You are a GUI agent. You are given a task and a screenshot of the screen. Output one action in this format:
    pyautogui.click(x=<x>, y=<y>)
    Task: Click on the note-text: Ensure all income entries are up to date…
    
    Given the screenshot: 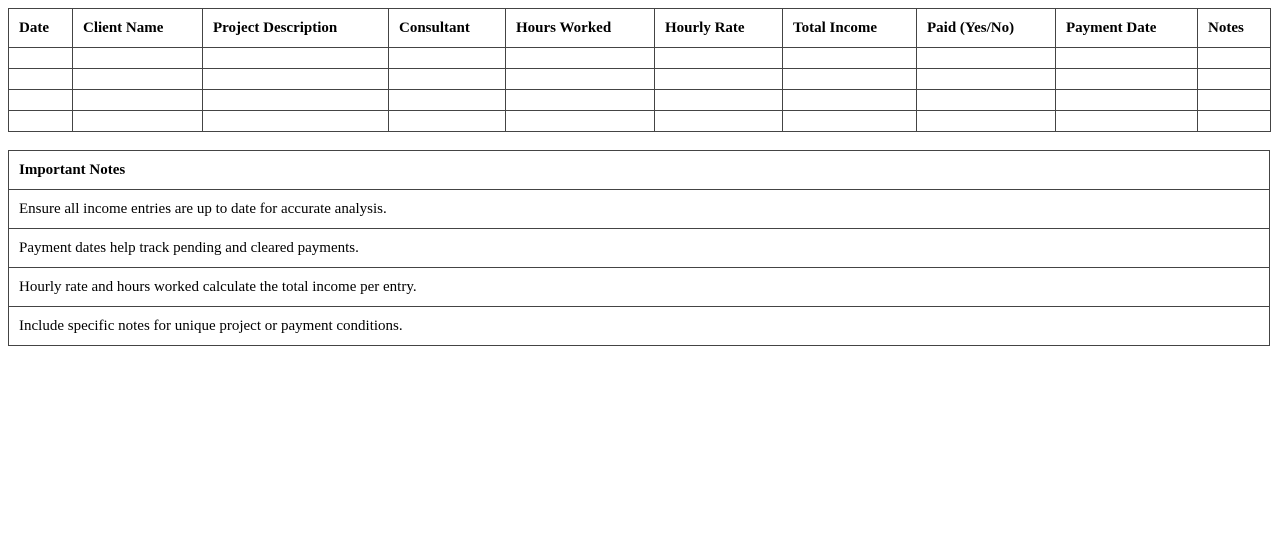 What is the action you would take?
    pyautogui.click(x=639, y=209)
    